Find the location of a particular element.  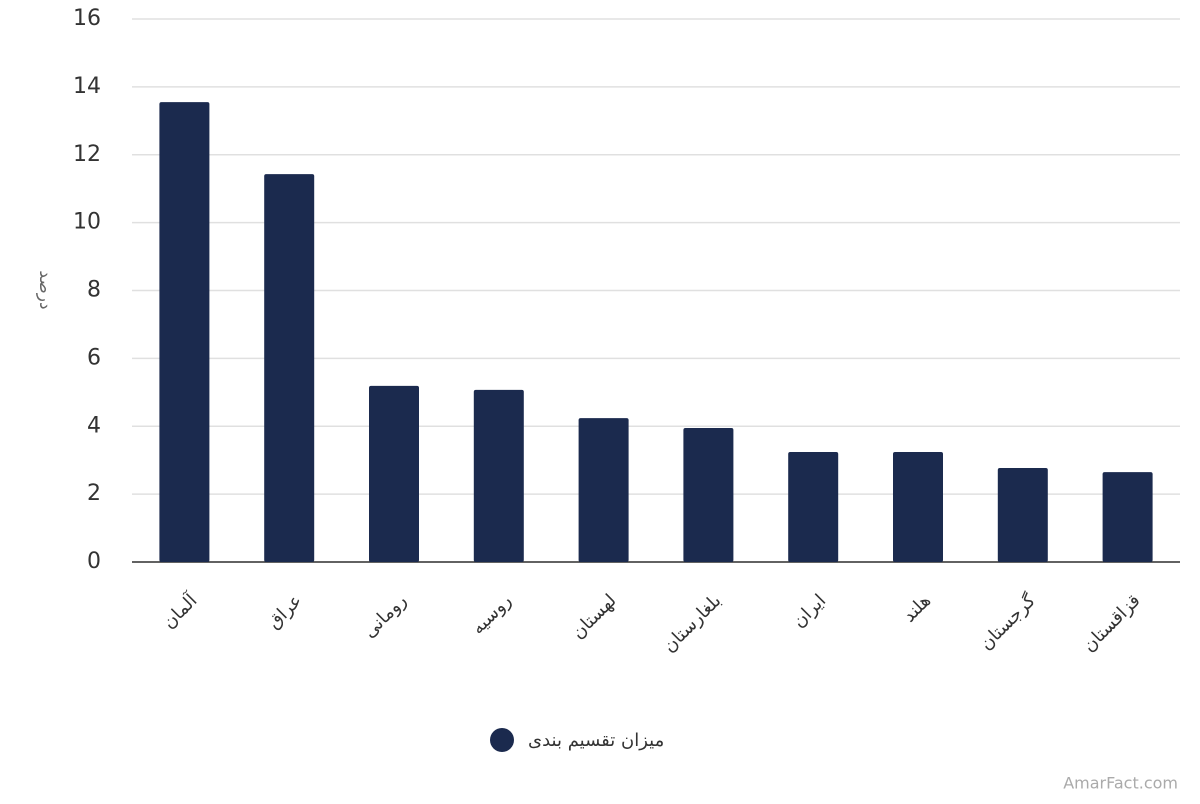

x-tick-label: بلغارستان is located at coordinates (692, 623).